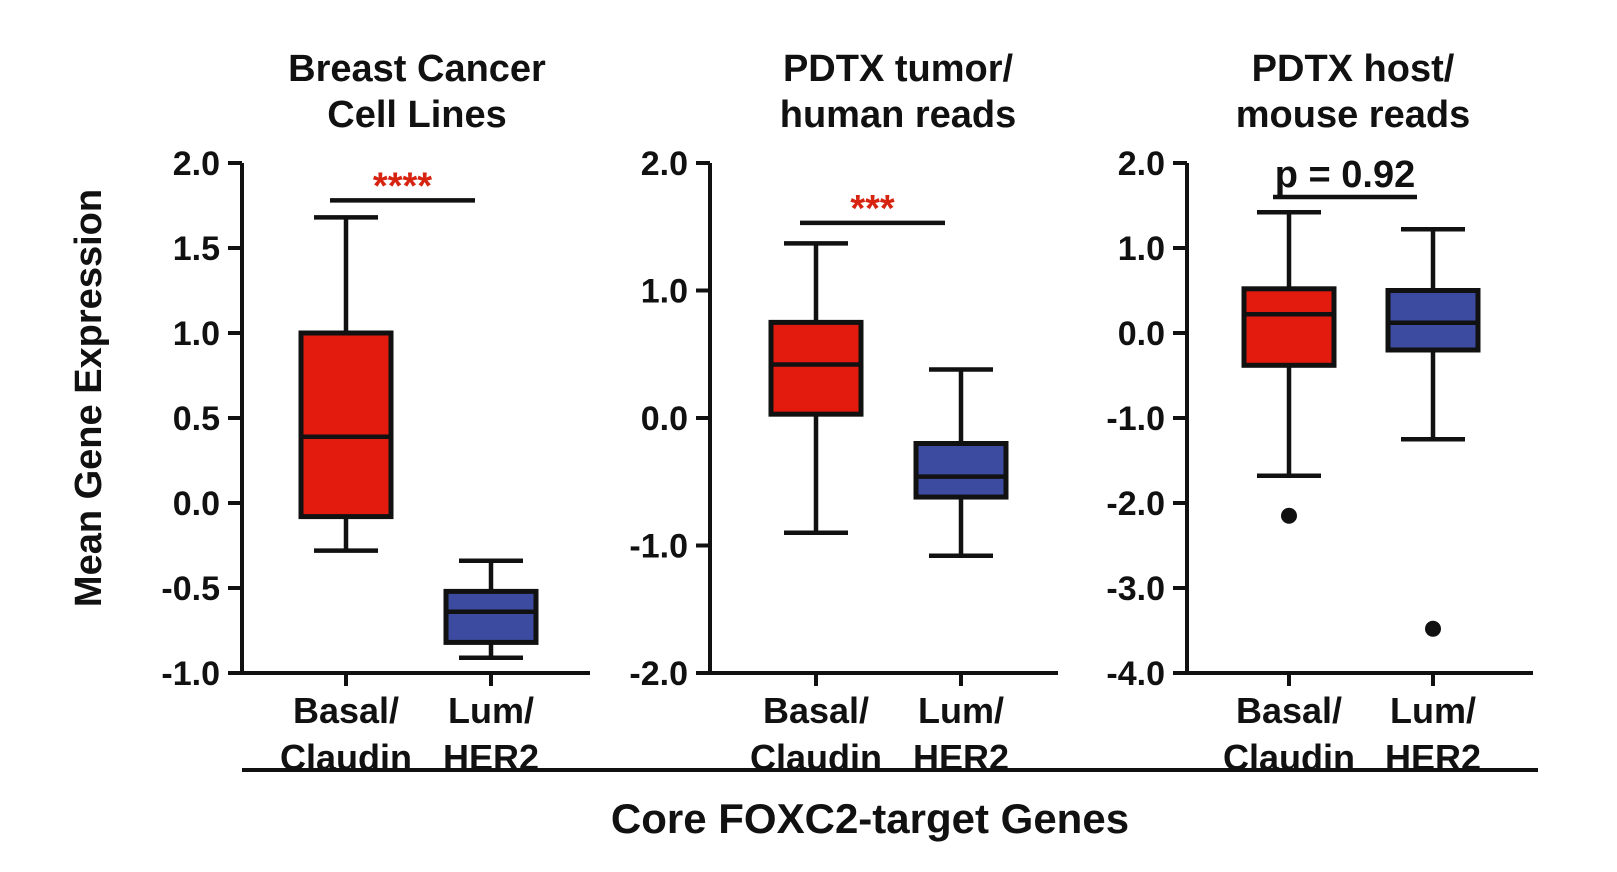 The height and width of the screenshot is (872, 1617). What do you see at coordinates (417, 115) in the screenshot?
I see `panel-title: Cell Lines` at bounding box center [417, 115].